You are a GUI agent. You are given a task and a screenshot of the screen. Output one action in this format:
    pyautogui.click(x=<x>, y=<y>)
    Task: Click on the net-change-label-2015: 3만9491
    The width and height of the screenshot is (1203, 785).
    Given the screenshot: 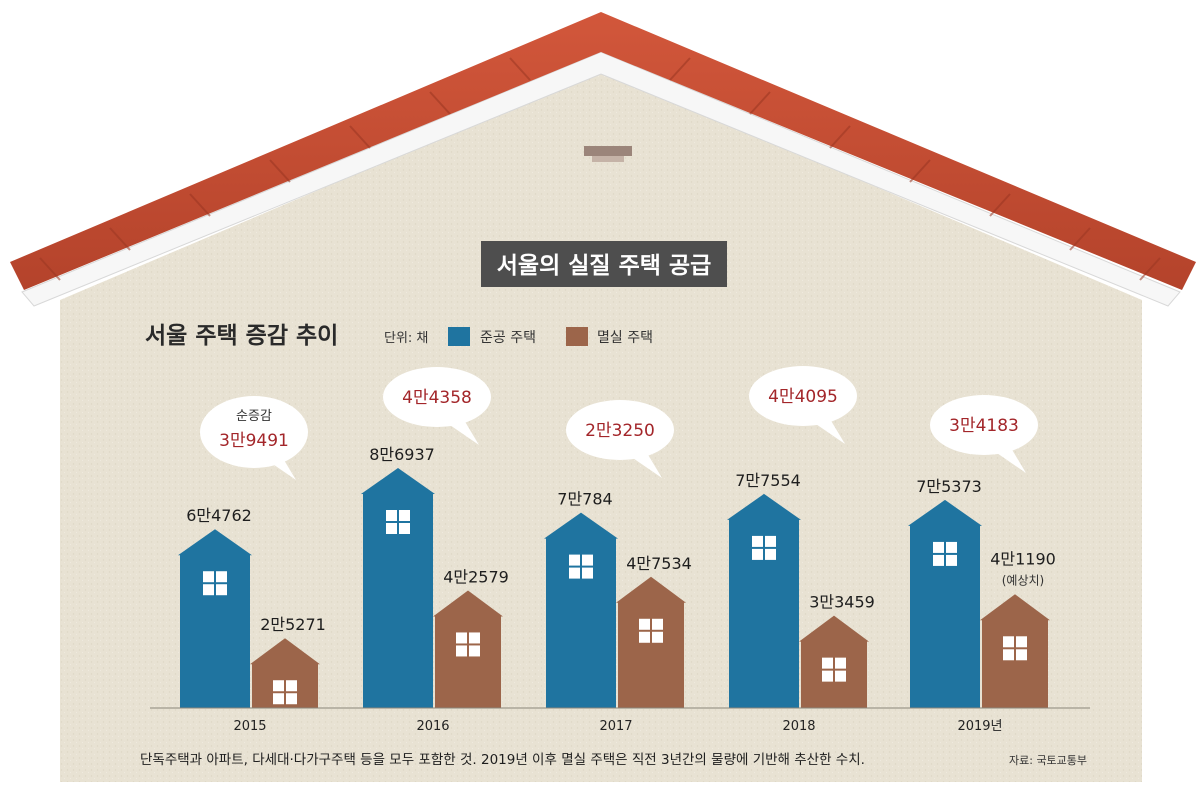 What is the action you would take?
    pyautogui.click(x=254, y=441)
    